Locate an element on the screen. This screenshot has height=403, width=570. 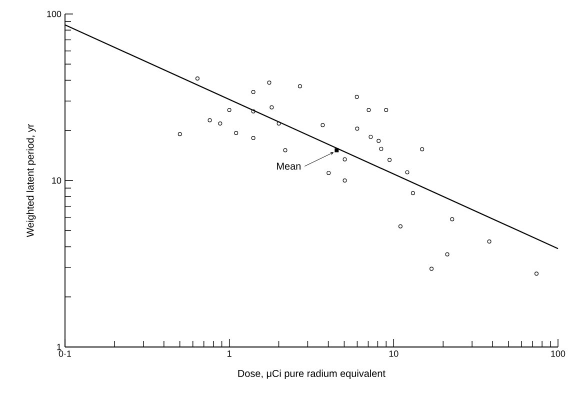
x-tick-label: 0·1 is located at coordinates (65, 353).